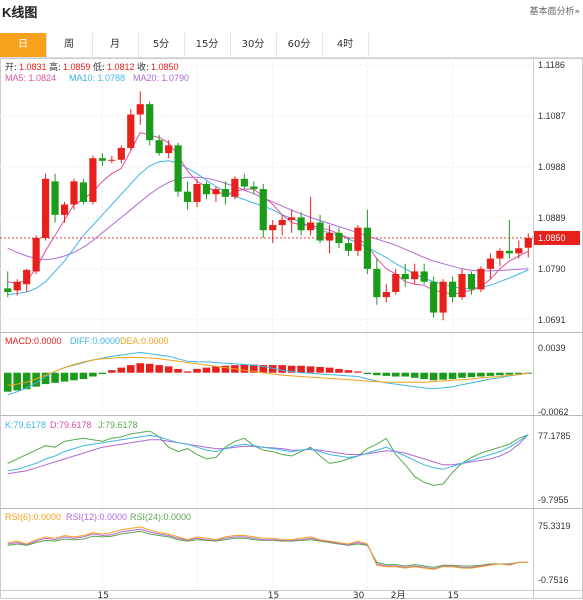 This screenshot has width=583, height=600. Describe the element at coordinates (398, 595) in the screenshot. I see `x-tick-label: 2月` at that location.